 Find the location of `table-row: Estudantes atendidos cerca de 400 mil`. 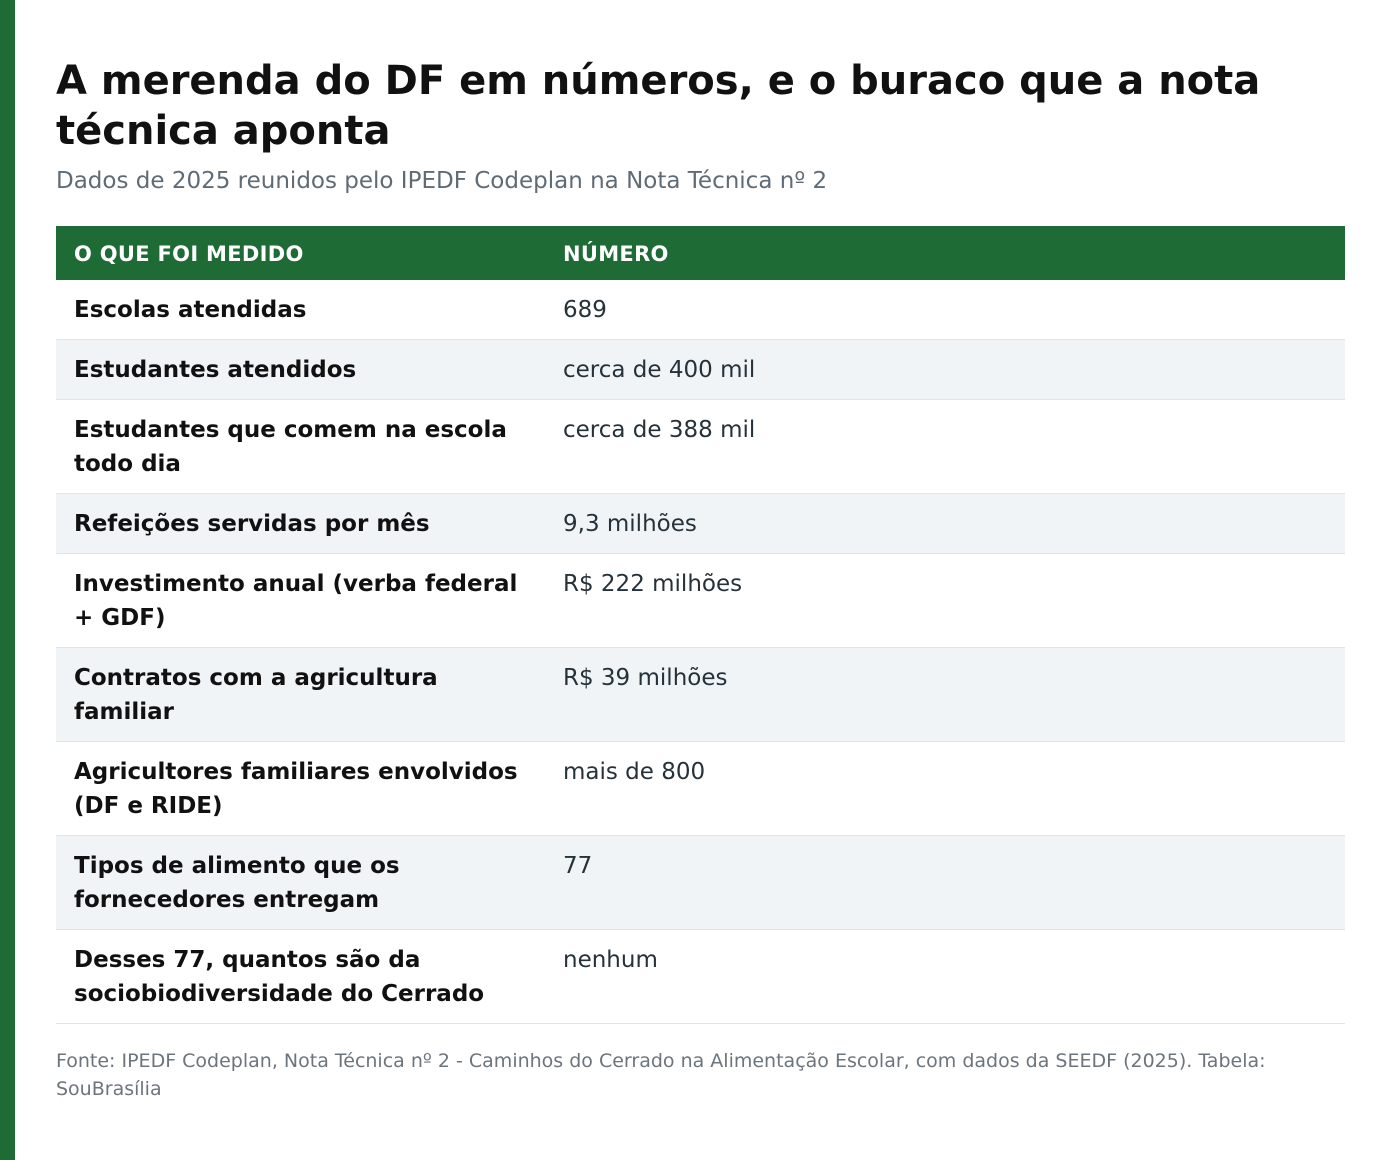

table-row: Estudantes atendidos cerca de 400 mil is located at coordinates (700, 369).